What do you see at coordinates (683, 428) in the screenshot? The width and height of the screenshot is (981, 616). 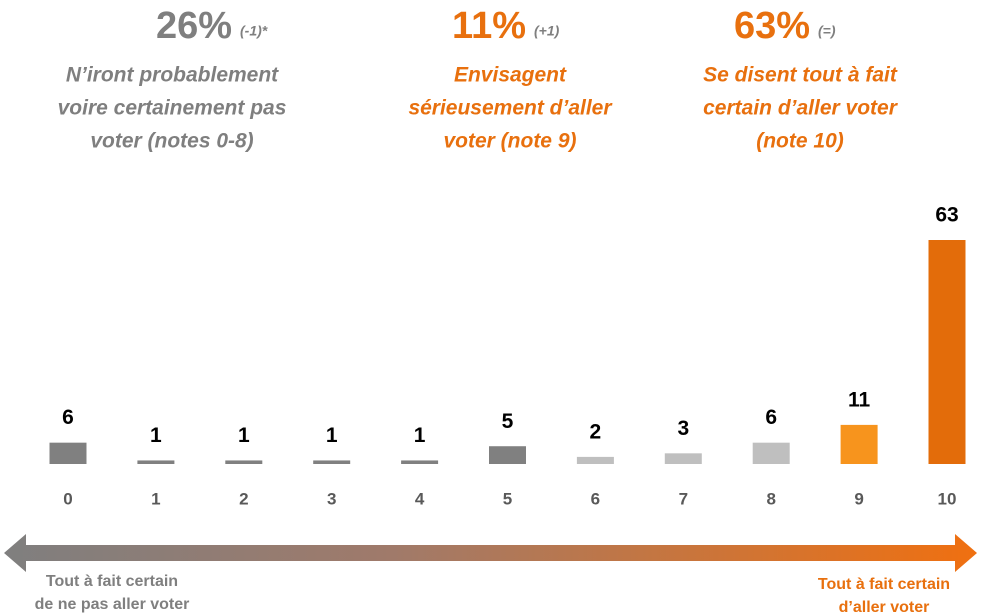 I see `value-label: 3` at bounding box center [683, 428].